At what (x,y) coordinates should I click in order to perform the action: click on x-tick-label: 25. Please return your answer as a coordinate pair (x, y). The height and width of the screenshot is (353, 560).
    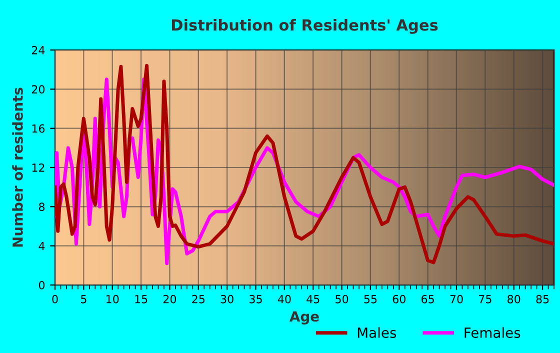
    Looking at the image, I should click on (198, 299).